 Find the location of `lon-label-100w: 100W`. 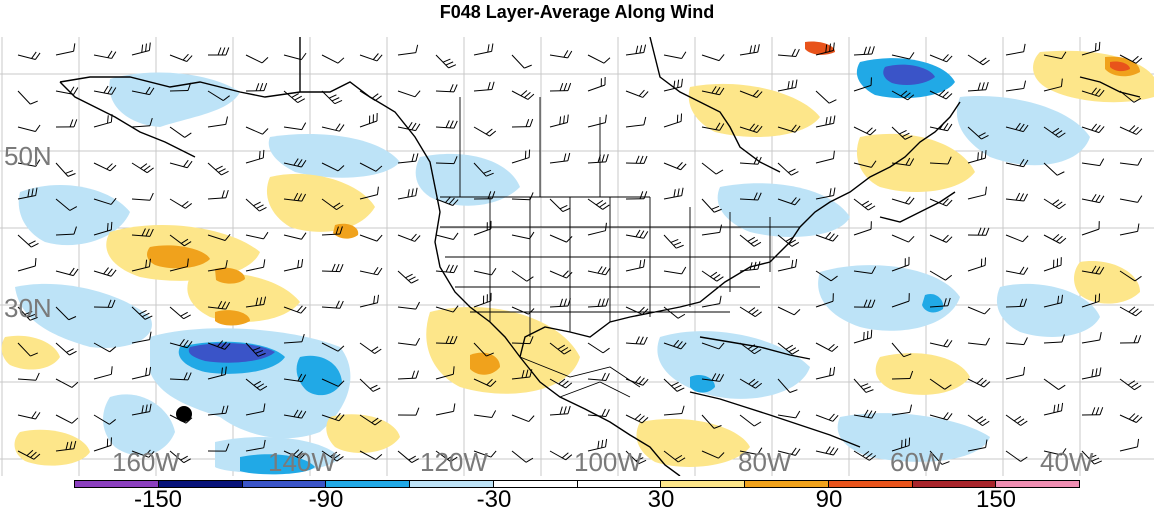

lon-label-100w: 100W is located at coordinates (608, 462).